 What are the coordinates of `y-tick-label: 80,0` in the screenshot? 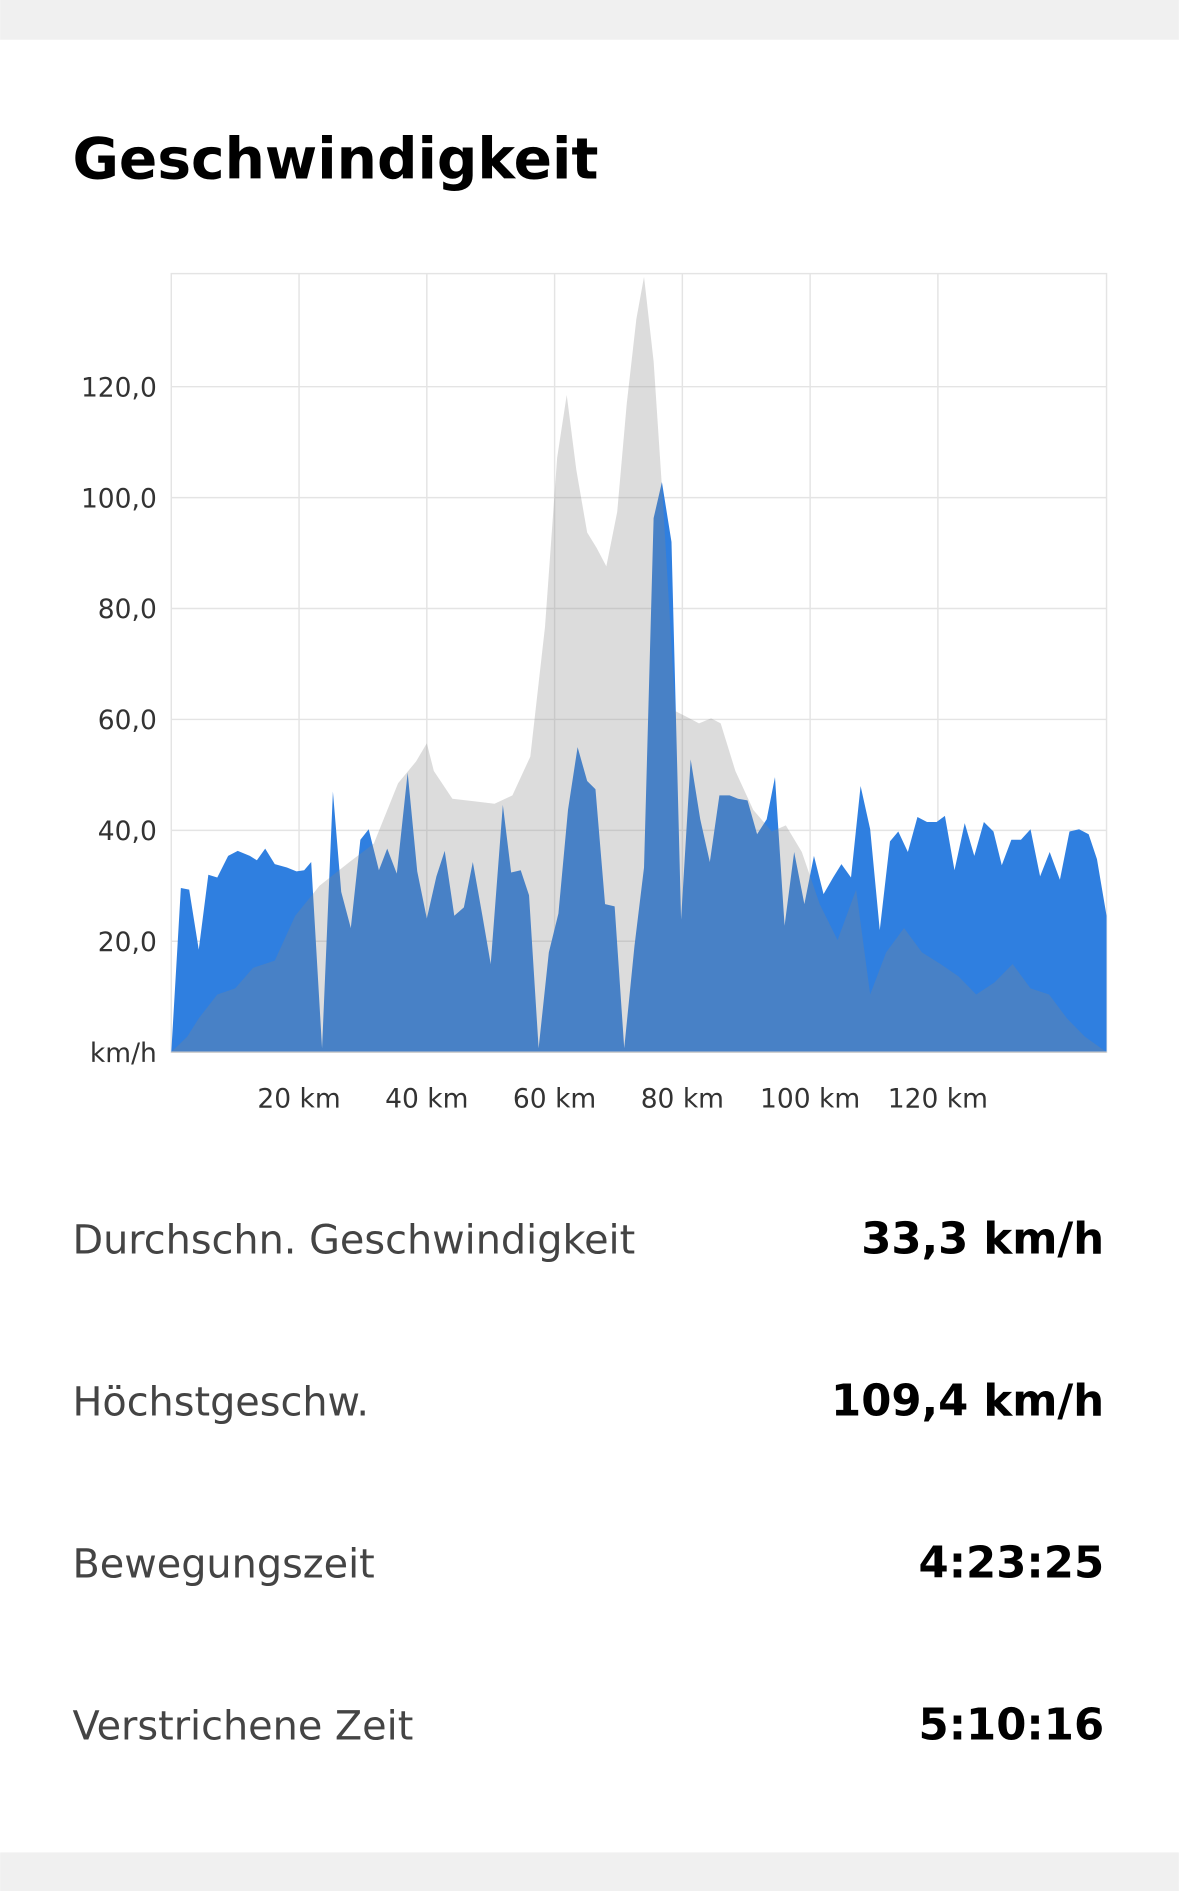 It's located at (127, 609).